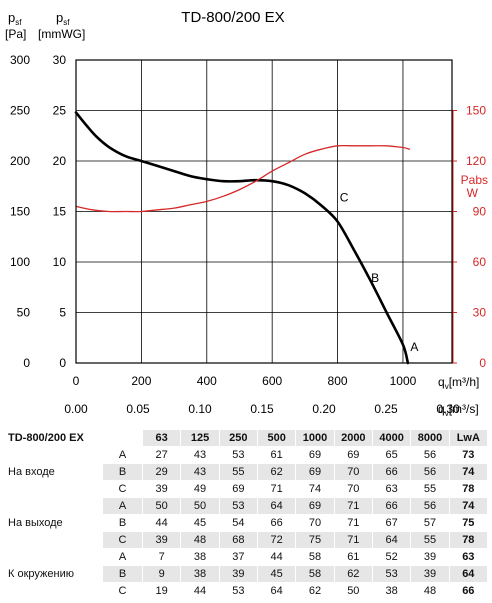  I want to click on table-model: TD-800/200 EX, so click(73, 438).